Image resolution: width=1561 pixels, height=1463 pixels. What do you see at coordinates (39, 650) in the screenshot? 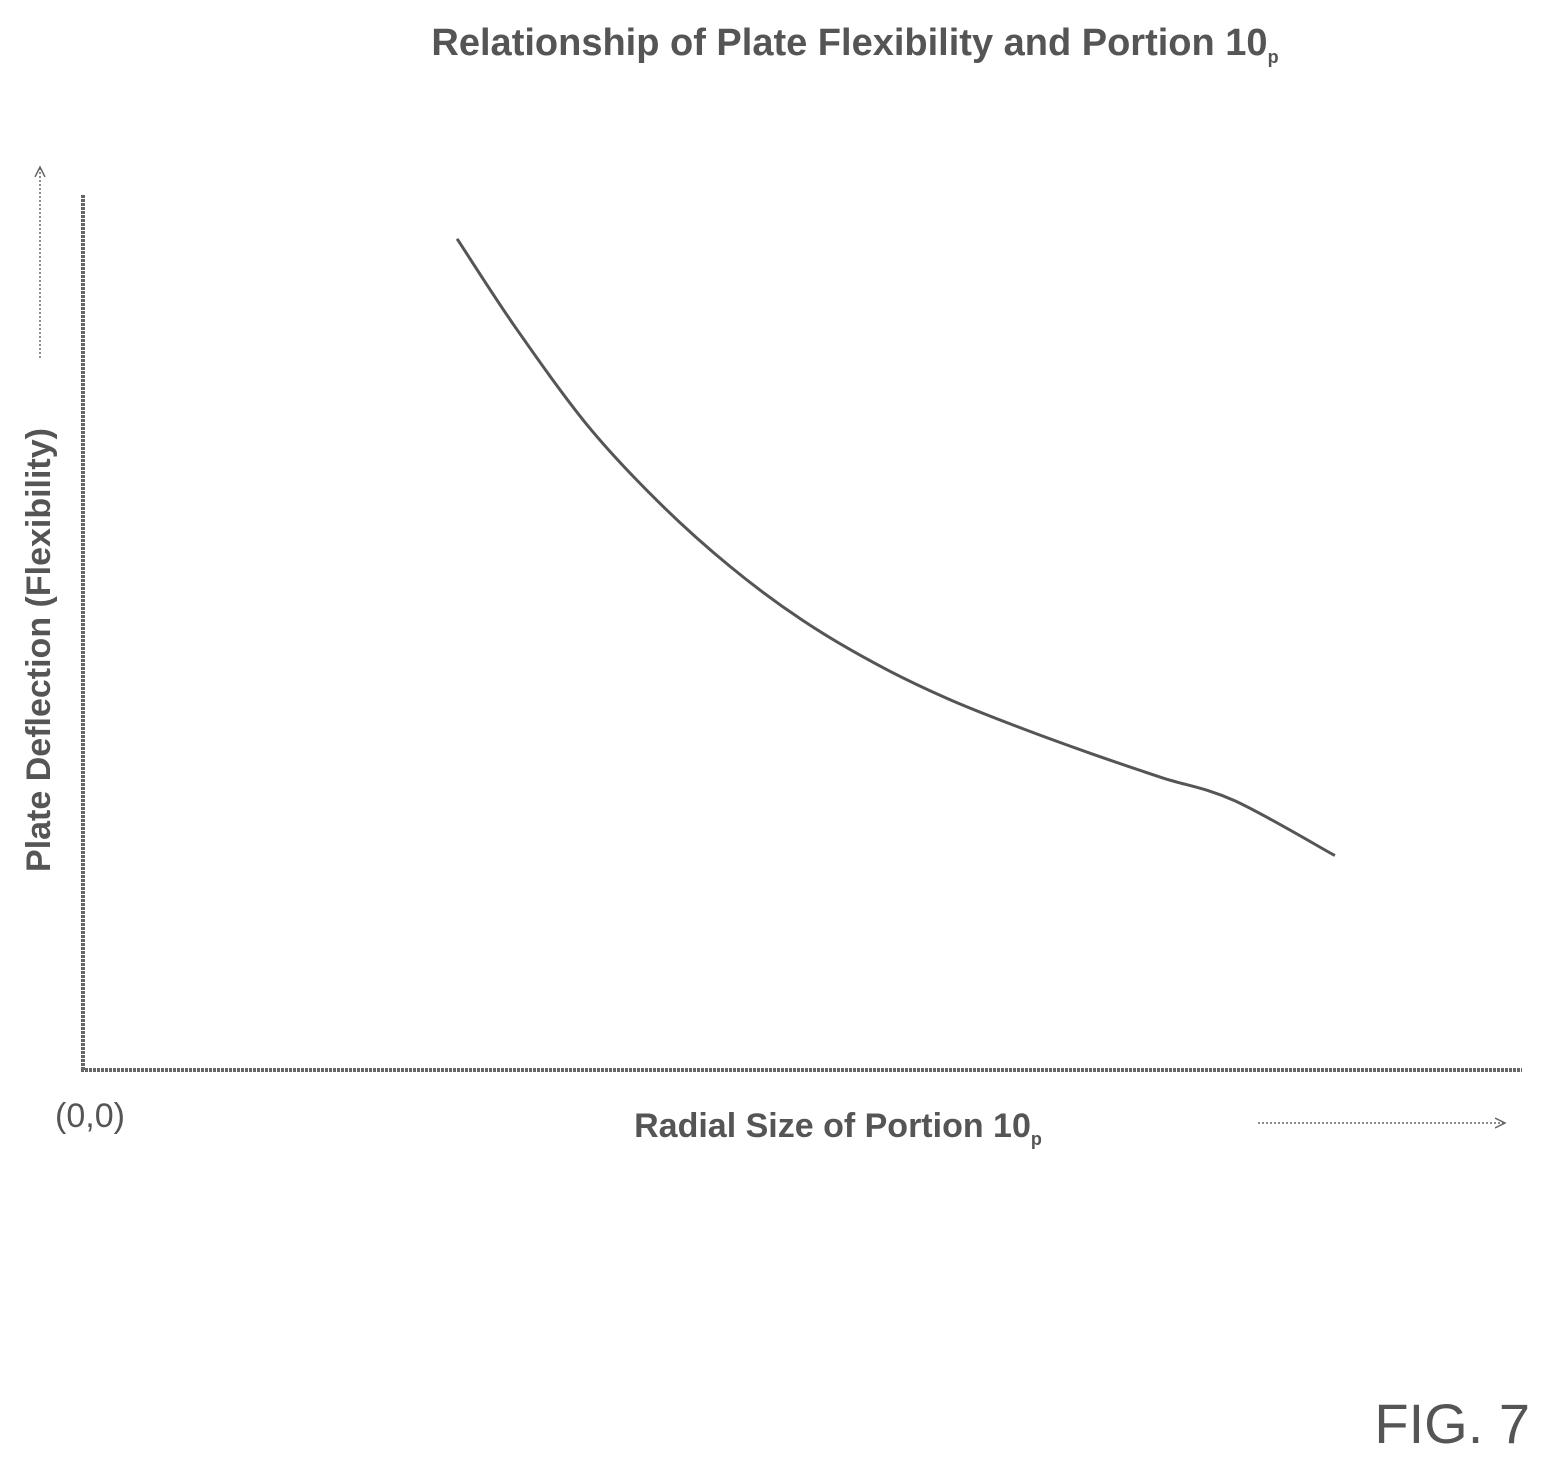
I see `y-axis-label: Plate Deflection (Flexibility)` at bounding box center [39, 650].